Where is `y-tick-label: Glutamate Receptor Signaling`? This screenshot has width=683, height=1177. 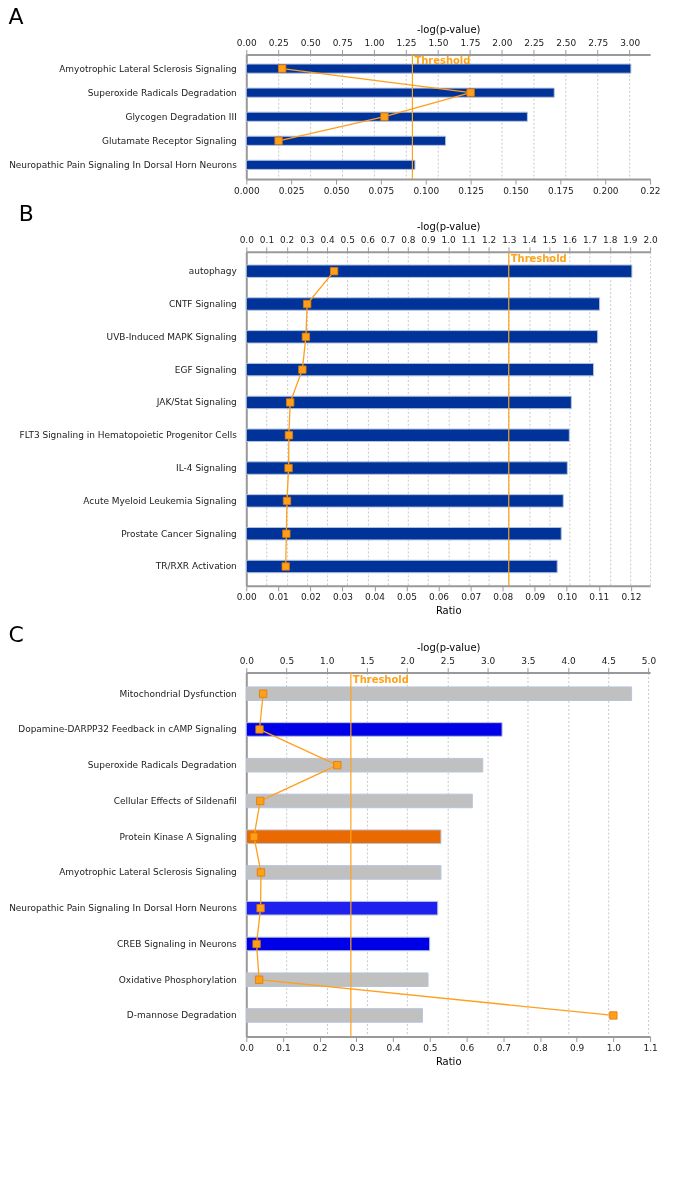 y-tick-label: Glutamate Receptor Signaling is located at coordinates (169, 140).